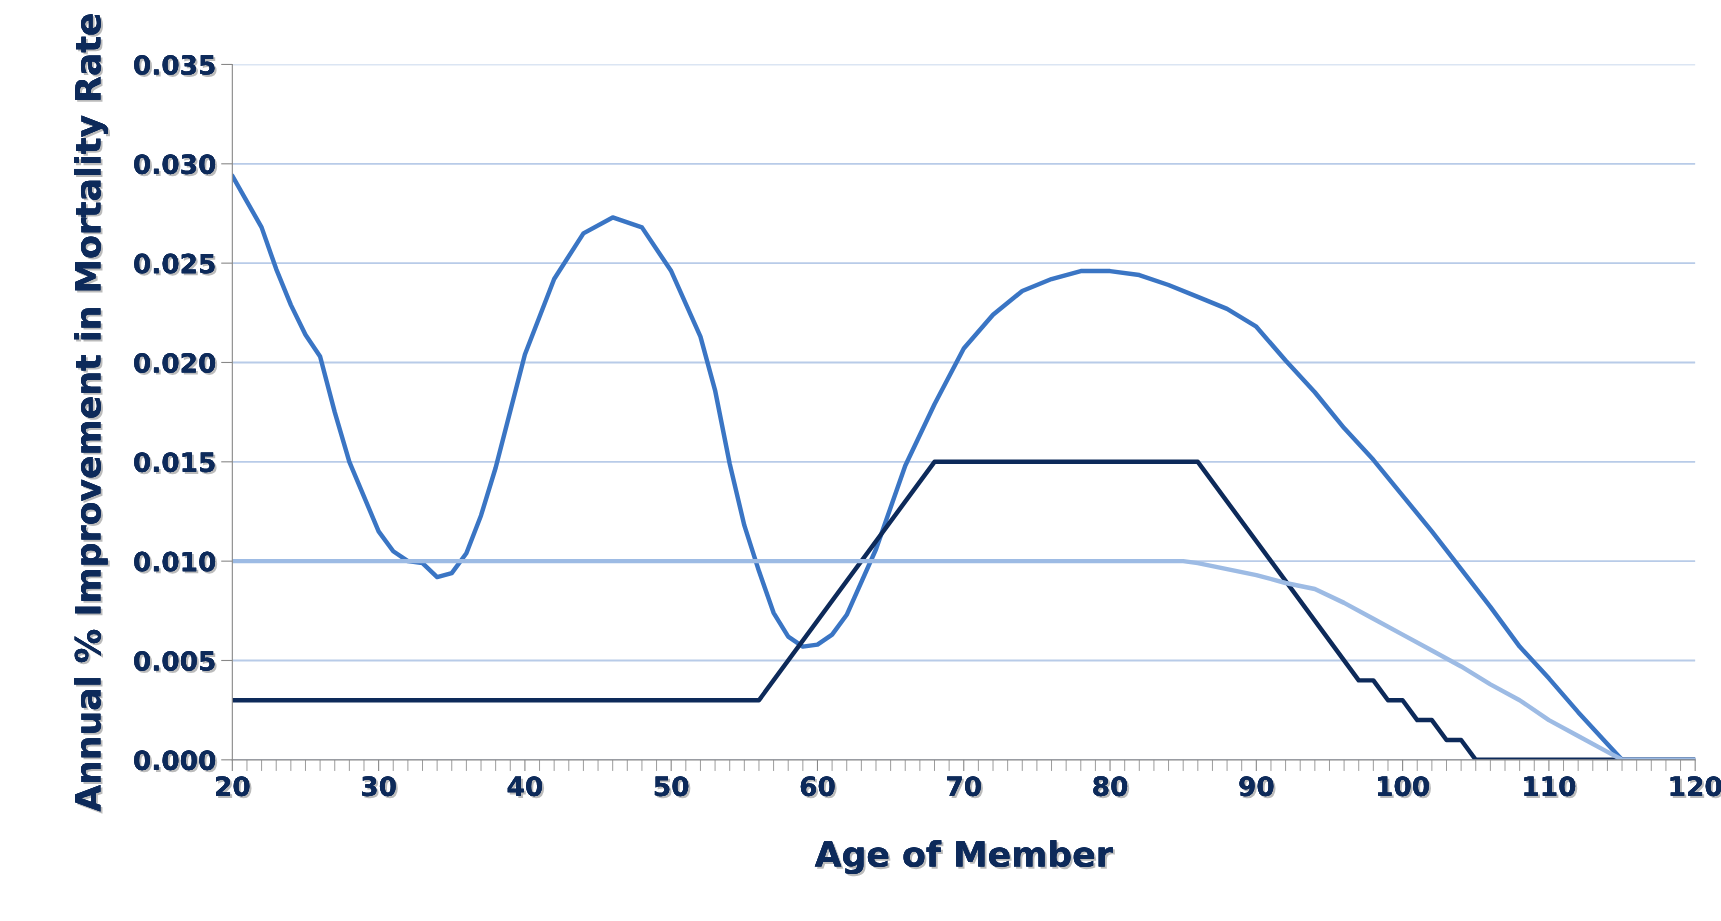 This screenshot has width=1721, height=921. I want to click on y-tick-label: 0.015, so click(175, 463).